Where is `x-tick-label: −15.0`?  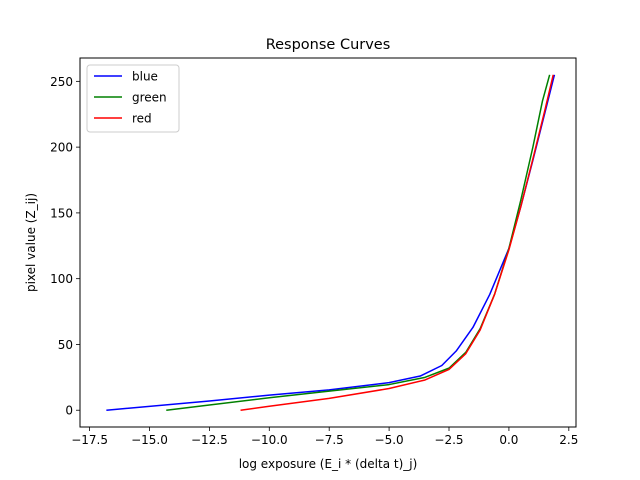
x-tick-label: −15.0 is located at coordinates (149, 440).